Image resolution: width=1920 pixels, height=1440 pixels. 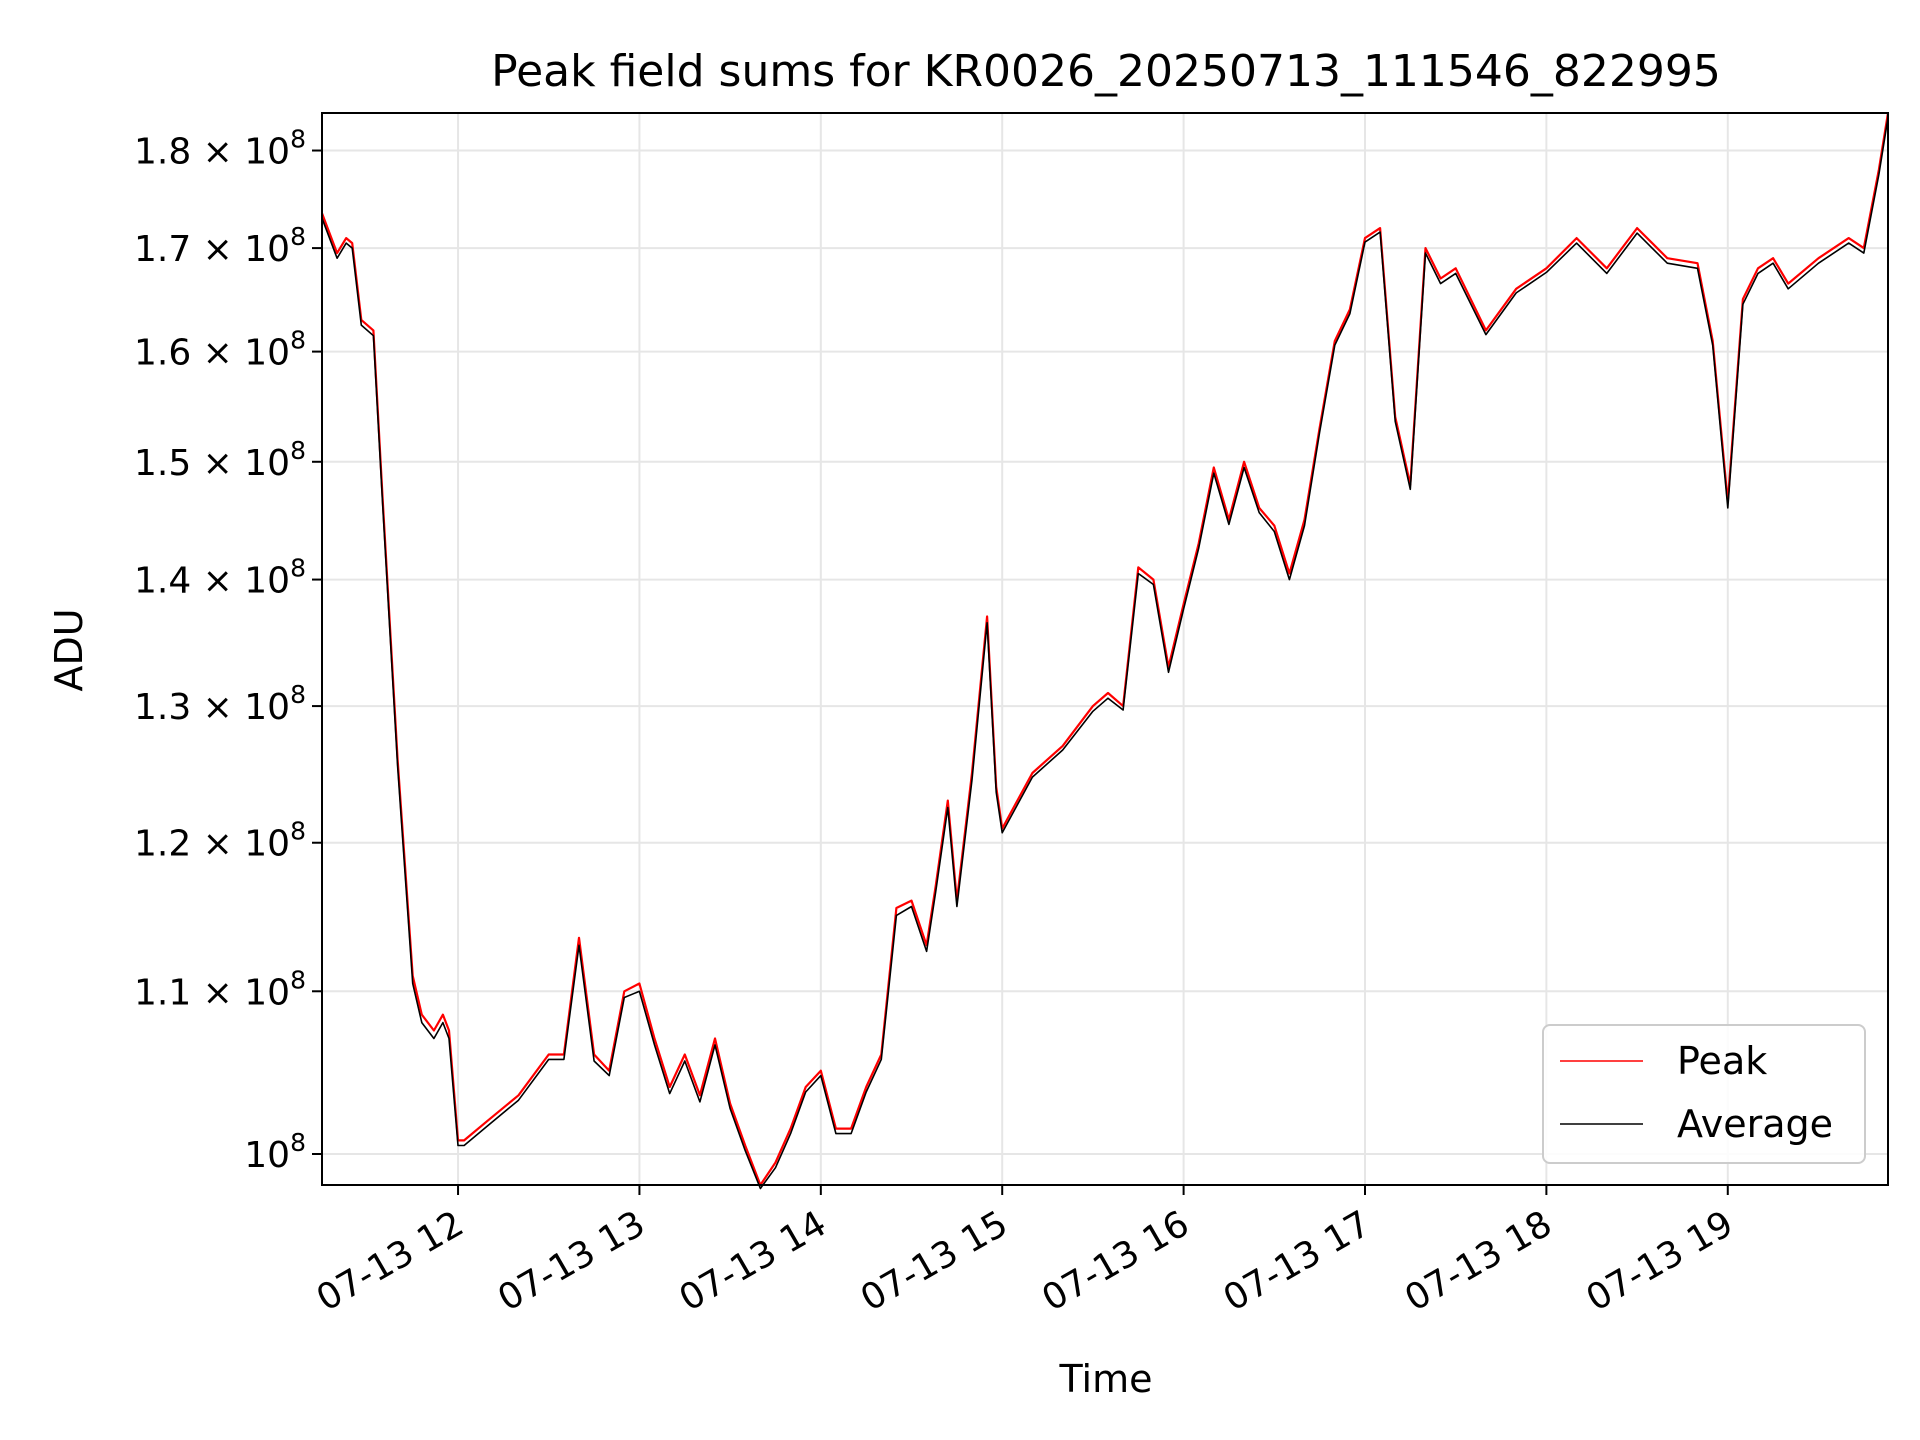 I want to click on y-tick-label: 1.5 × 108, so click(x=220, y=460).